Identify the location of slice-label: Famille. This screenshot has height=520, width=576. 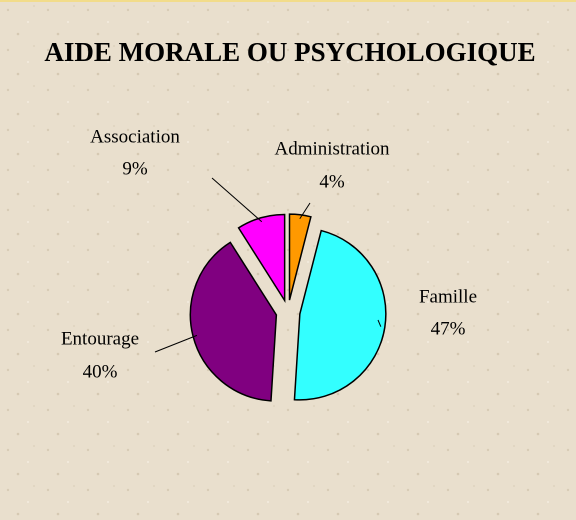
(448, 296).